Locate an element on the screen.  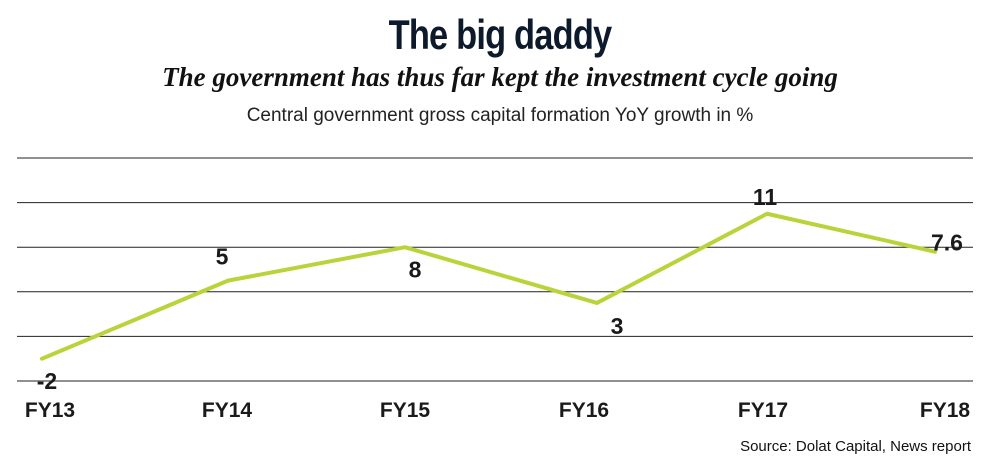
x-tick-label: FY16 is located at coordinates (584, 410).